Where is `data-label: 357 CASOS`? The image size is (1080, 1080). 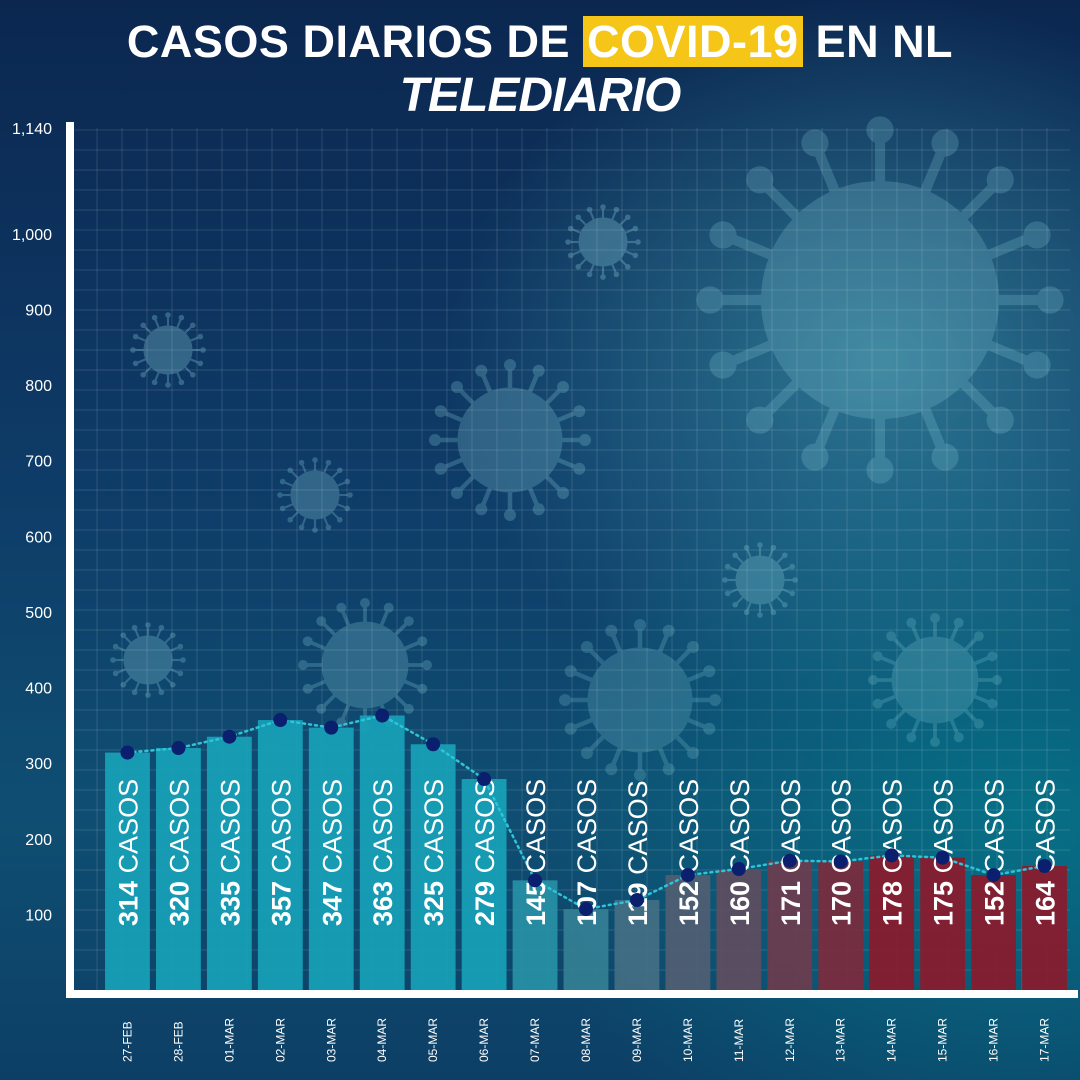
data-label: 357 CASOS is located at coordinates (281, 852).